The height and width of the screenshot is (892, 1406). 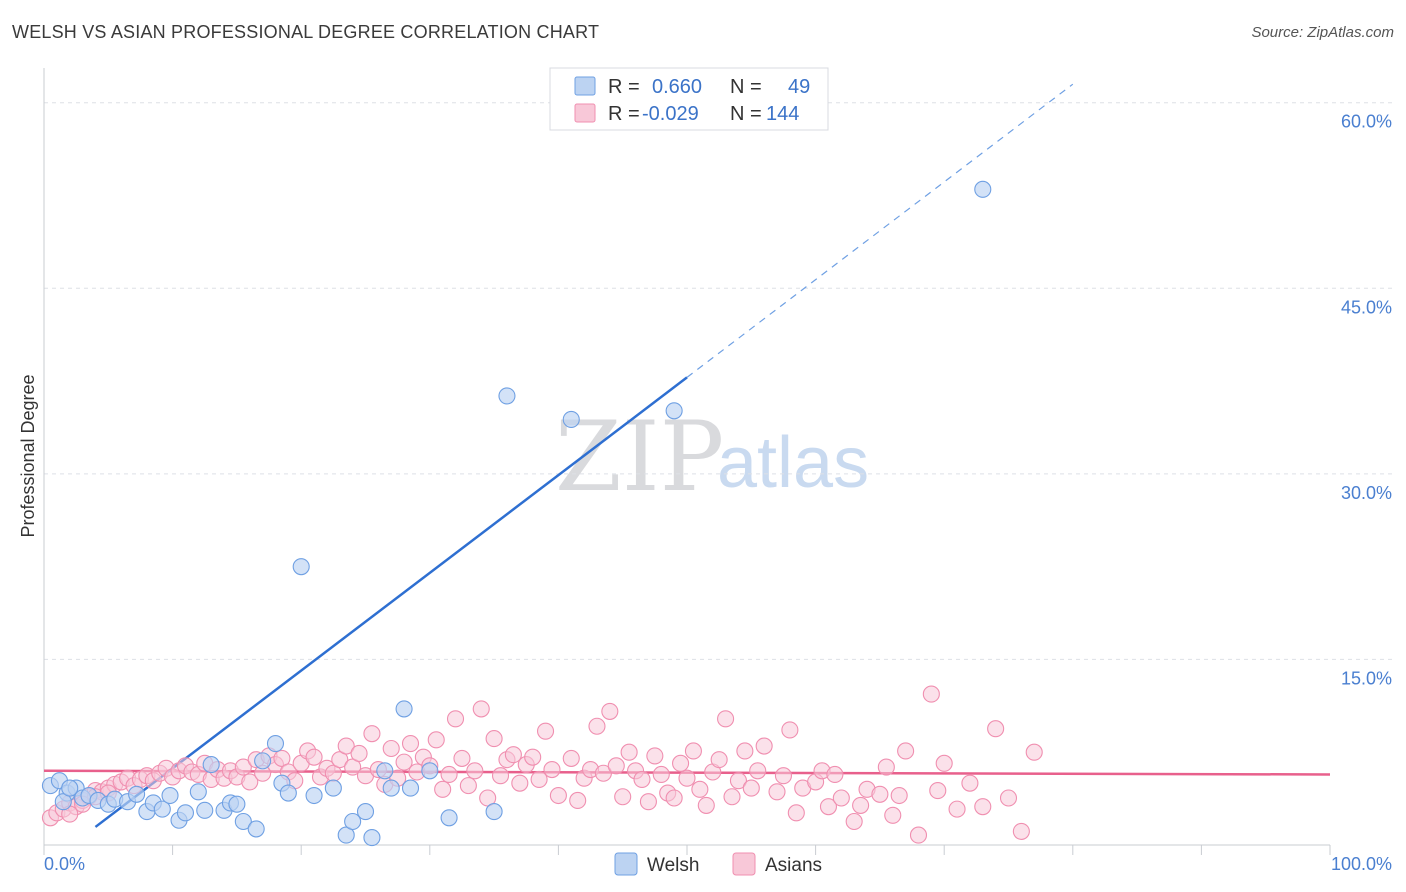 I want to click on y-tick-label: 30.0%, so click(x=1366, y=493).